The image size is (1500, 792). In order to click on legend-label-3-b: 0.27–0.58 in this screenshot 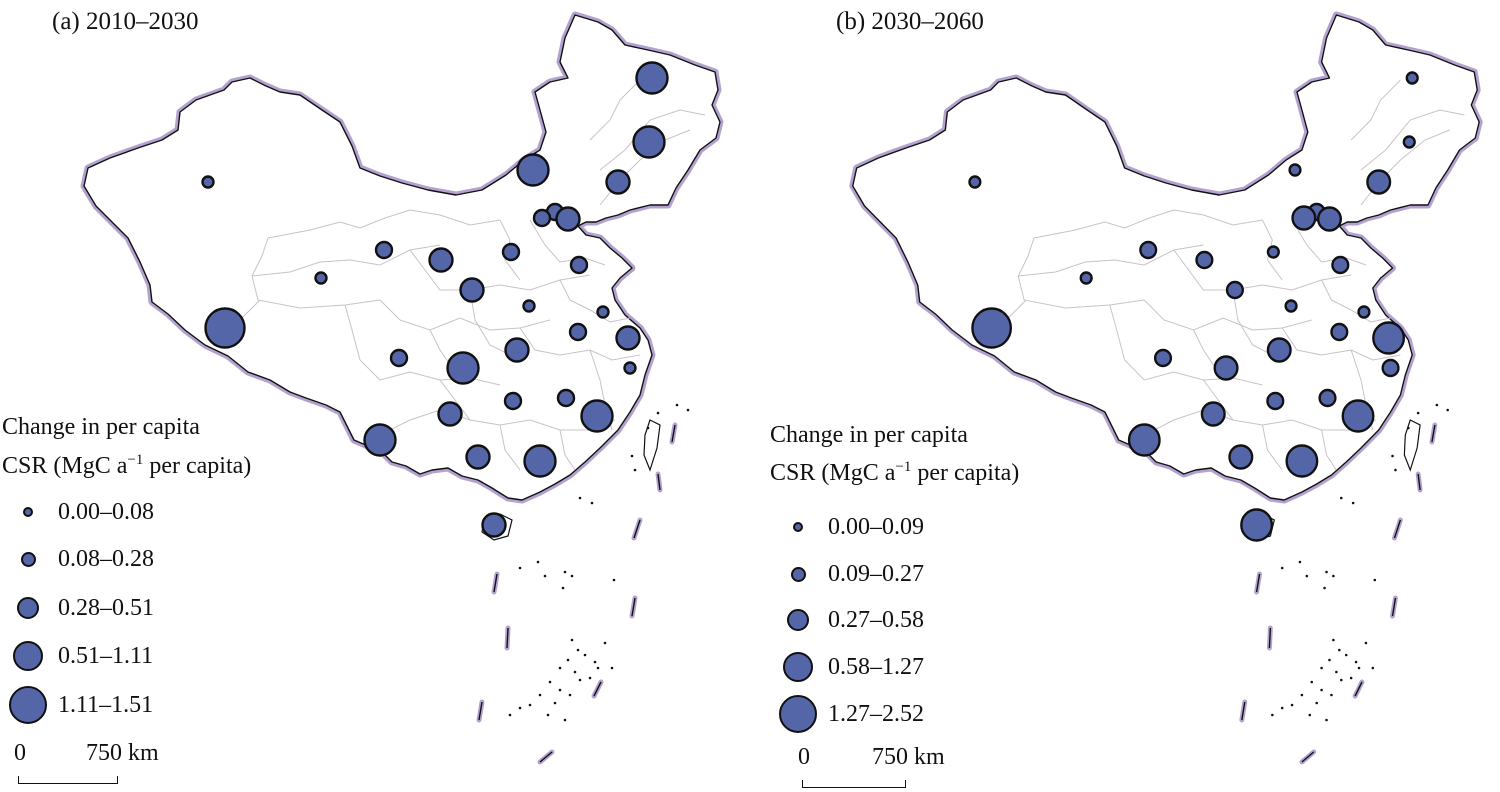, I will do `click(876, 619)`.